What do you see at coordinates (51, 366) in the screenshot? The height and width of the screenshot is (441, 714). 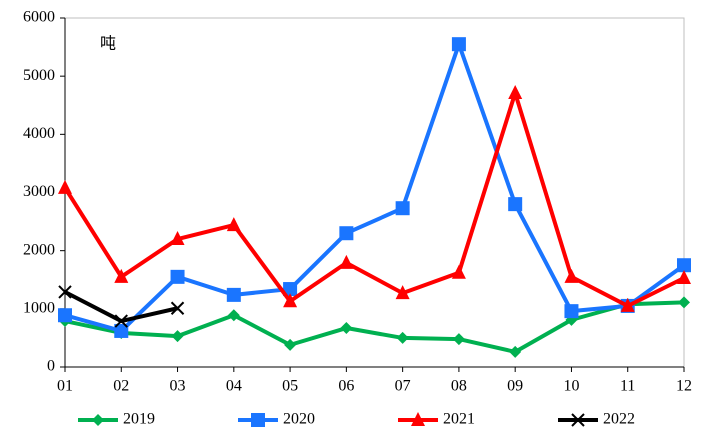 I see `y-tick-label: 0` at bounding box center [51, 366].